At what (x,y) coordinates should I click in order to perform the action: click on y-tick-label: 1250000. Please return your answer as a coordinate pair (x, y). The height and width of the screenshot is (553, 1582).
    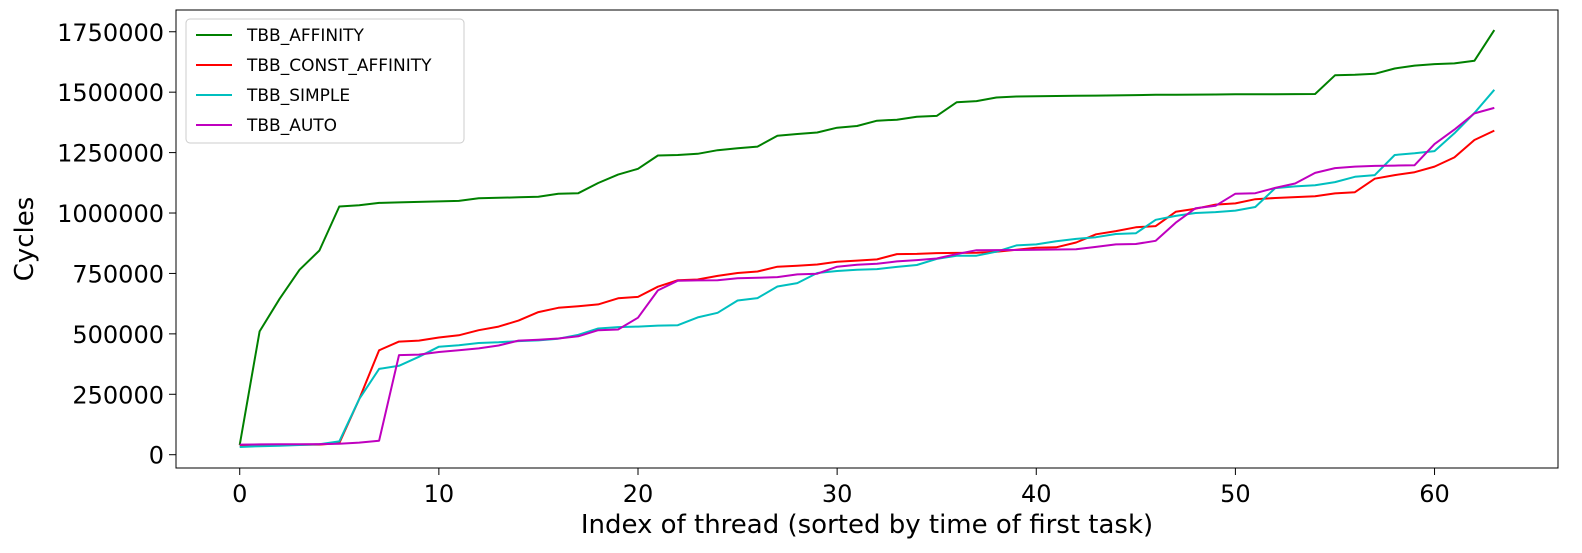
    Looking at the image, I should click on (110, 154).